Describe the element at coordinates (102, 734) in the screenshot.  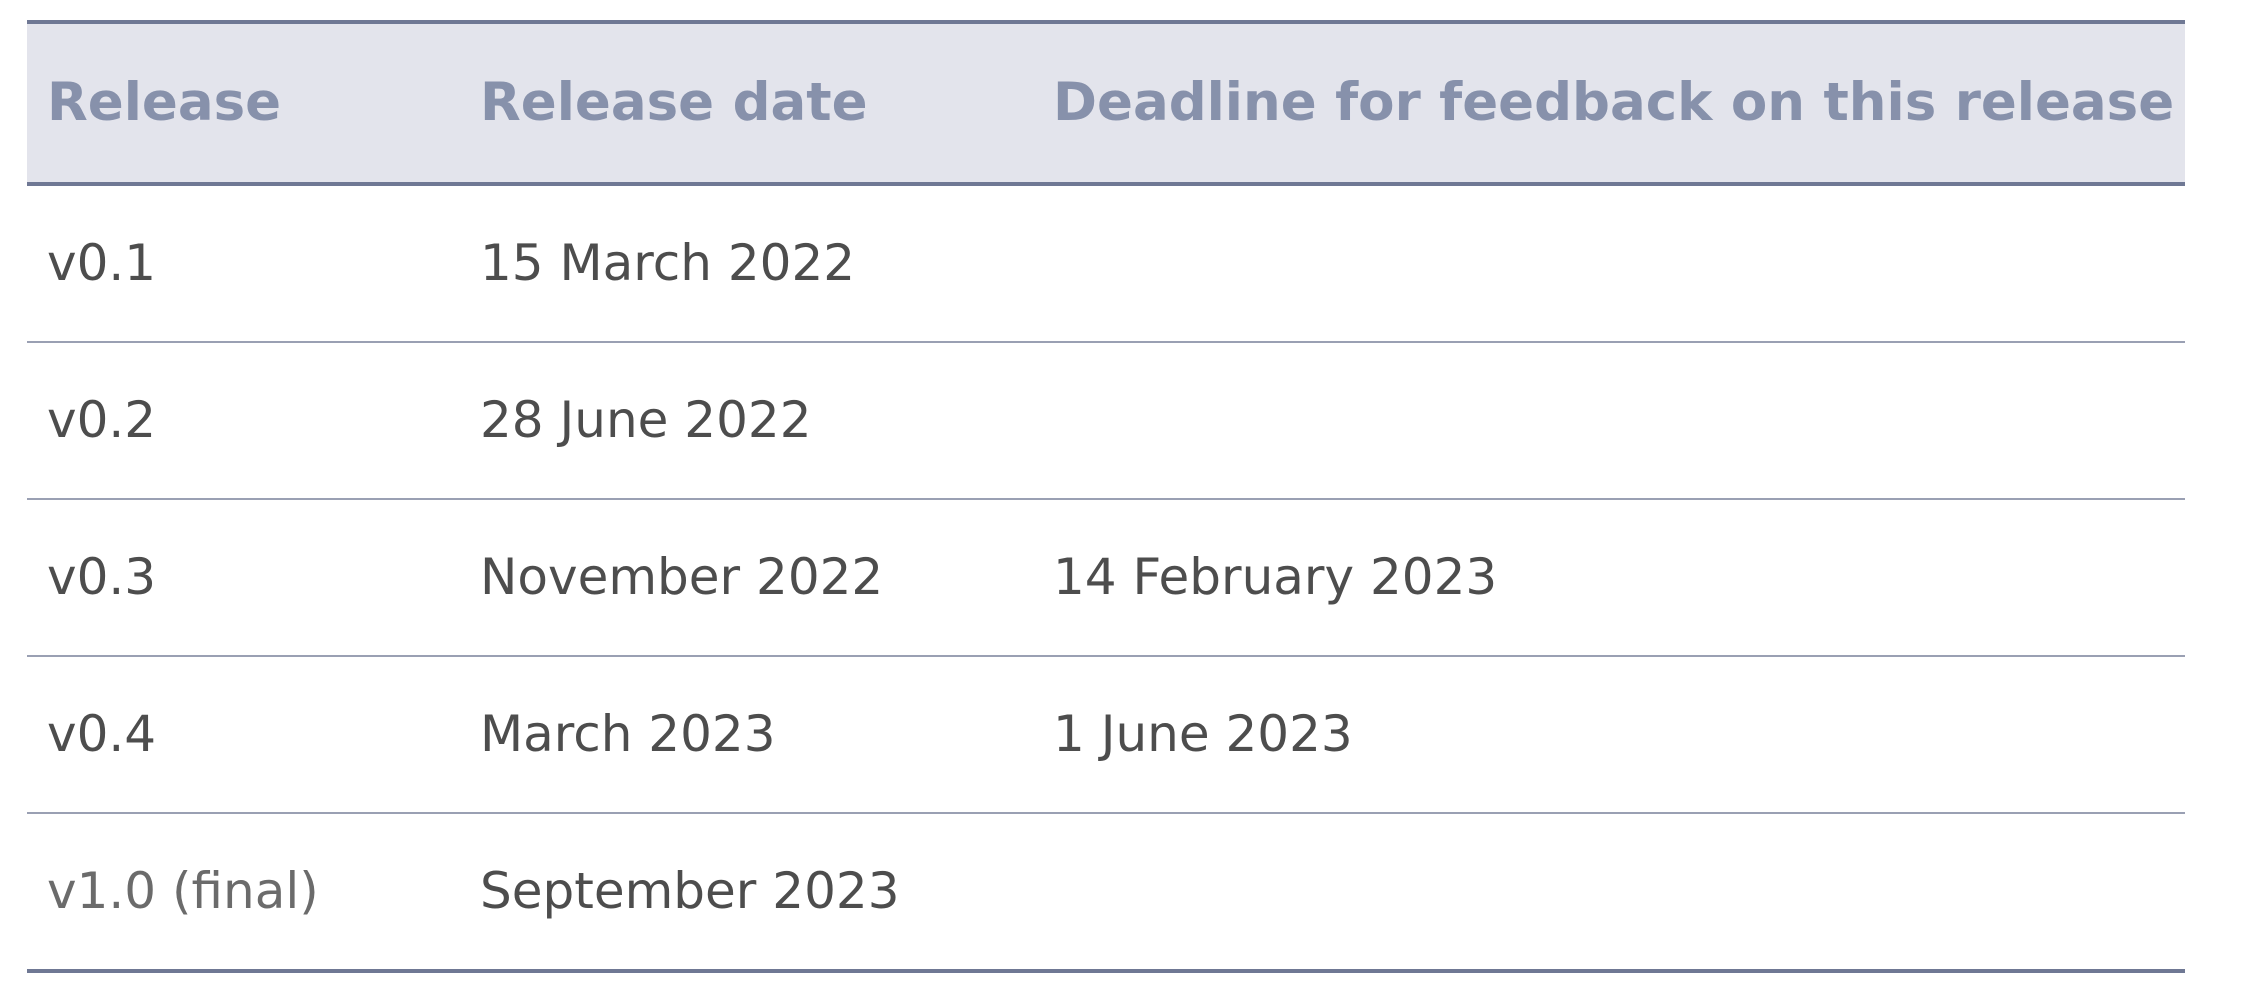
I see `release-cell: v0.4` at that location.